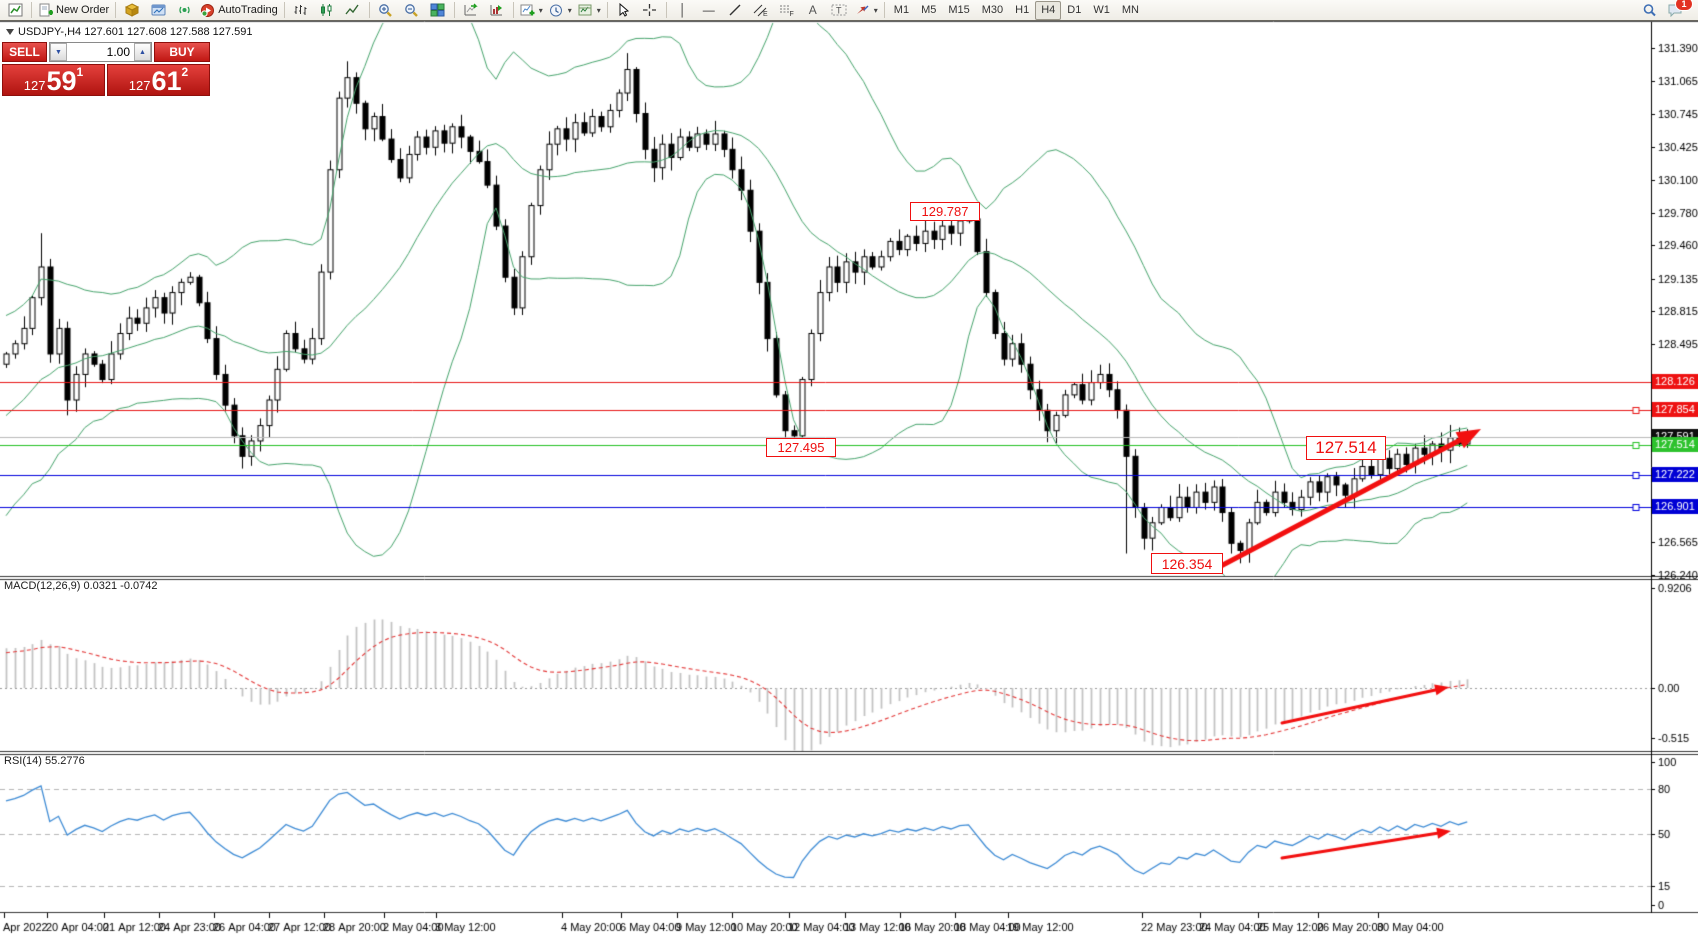 Image resolution: width=1698 pixels, height=938 pixels. What do you see at coordinates (132, 10) in the screenshot?
I see `market-watch-icon` at bounding box center [132, 10].